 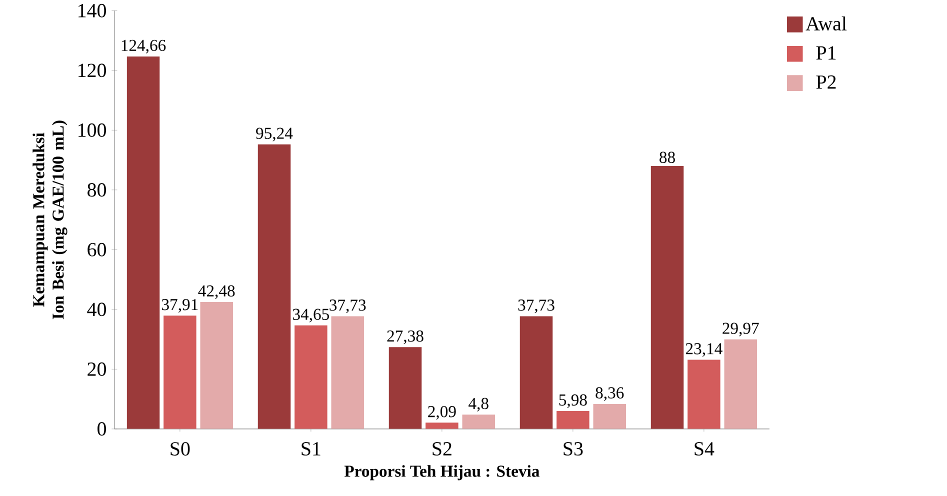 I want to click on y-axis-title: Kemampuan Mereduksi Ion Besi (mg GAE/100 mL), so click(x=50, y=220).